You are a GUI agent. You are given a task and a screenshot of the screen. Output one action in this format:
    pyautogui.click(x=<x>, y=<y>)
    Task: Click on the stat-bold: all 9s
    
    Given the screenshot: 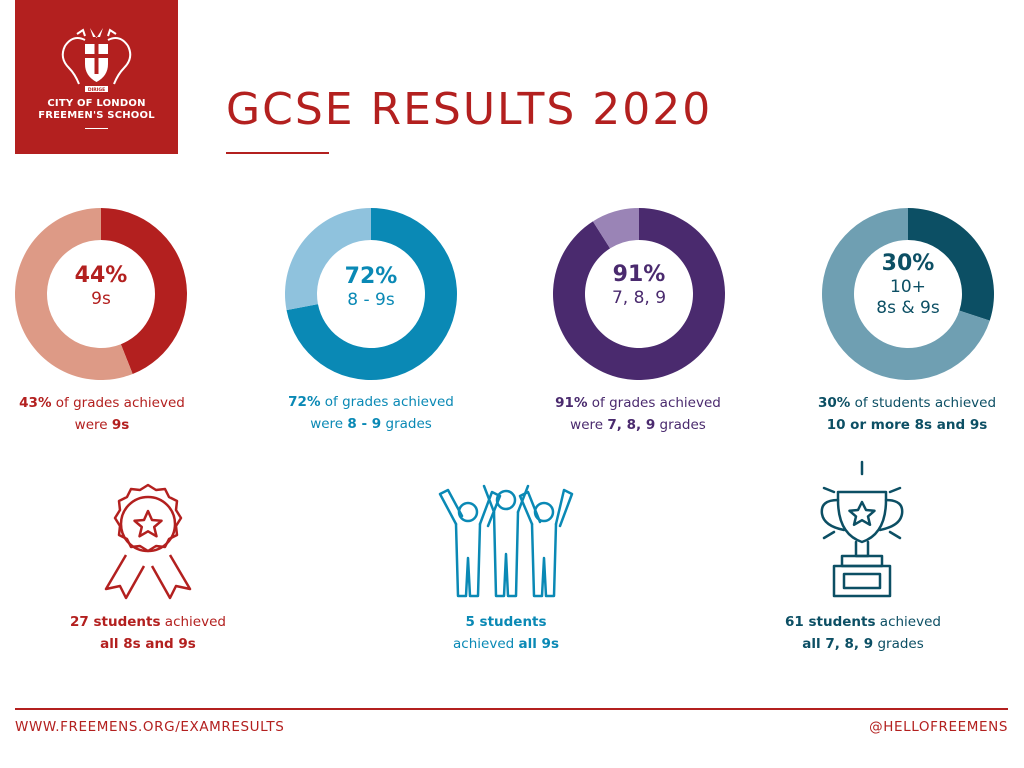 What is the action you would take?
    pyautogui.click(x=538, y=644)
    